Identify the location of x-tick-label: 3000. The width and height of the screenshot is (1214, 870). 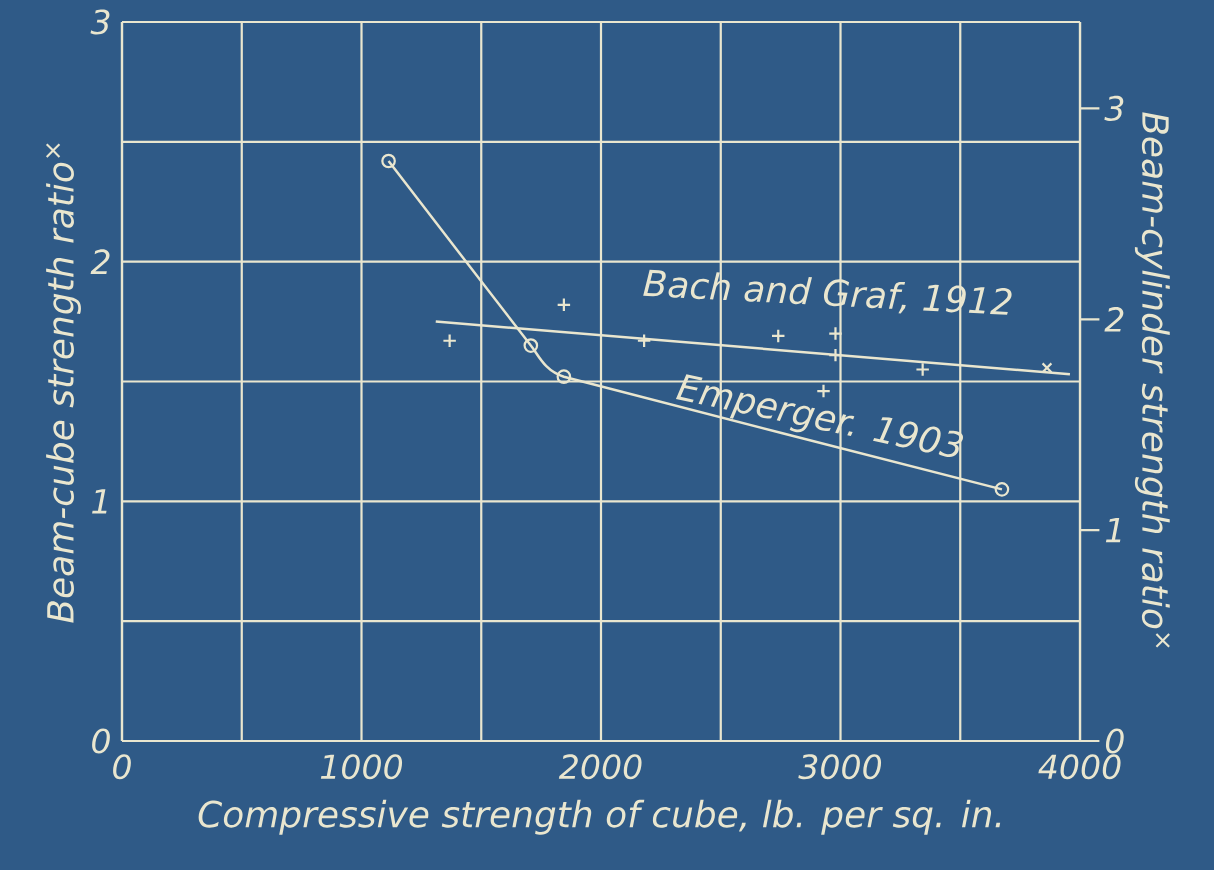
(840, 767).